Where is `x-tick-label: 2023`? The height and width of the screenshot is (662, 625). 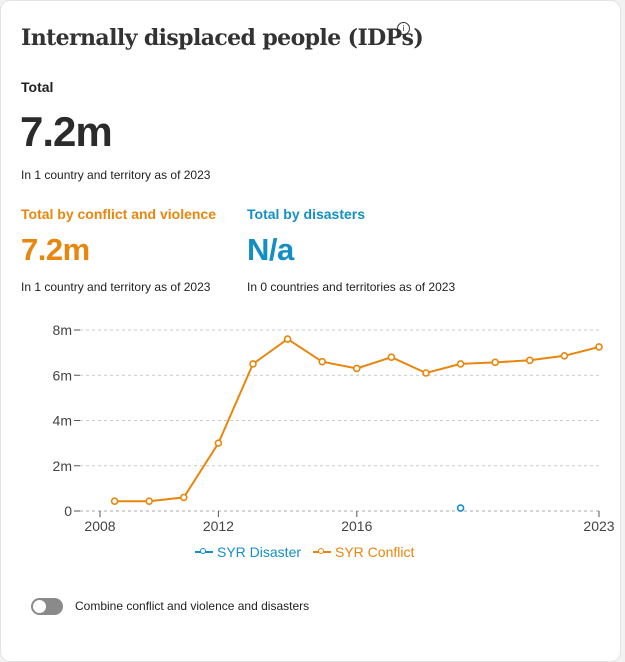
x-tick-label: 2023 is located at coordinates (598, 526).